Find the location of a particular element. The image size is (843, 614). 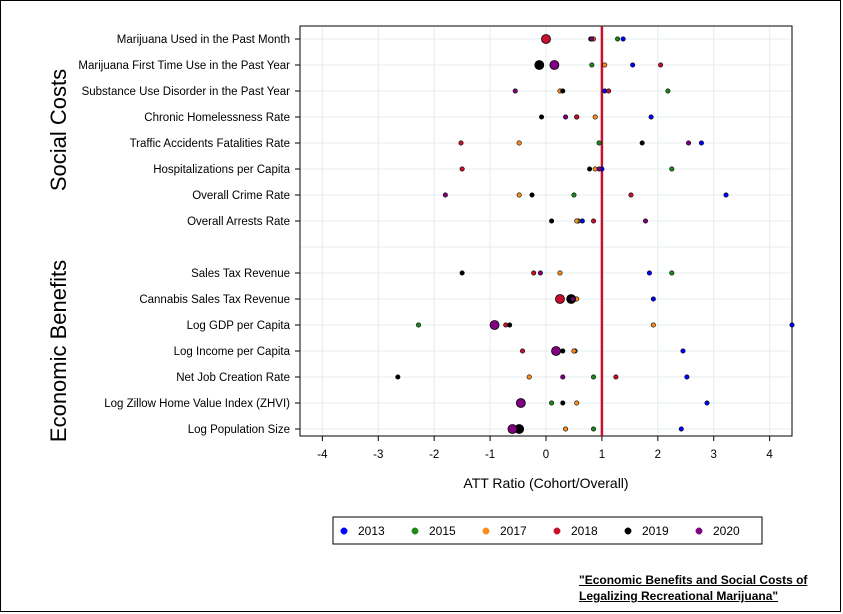

category-label: Hospitalizations per Capita is located at coordinates (221, 170).